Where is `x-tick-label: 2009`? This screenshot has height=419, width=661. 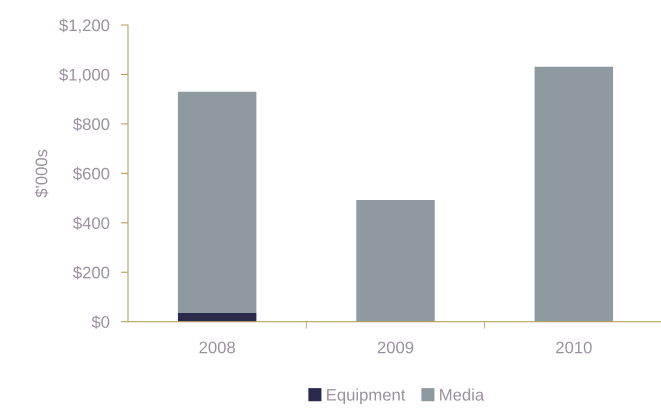 x-tick-label: 2009 is located at coordinates (396, 348).